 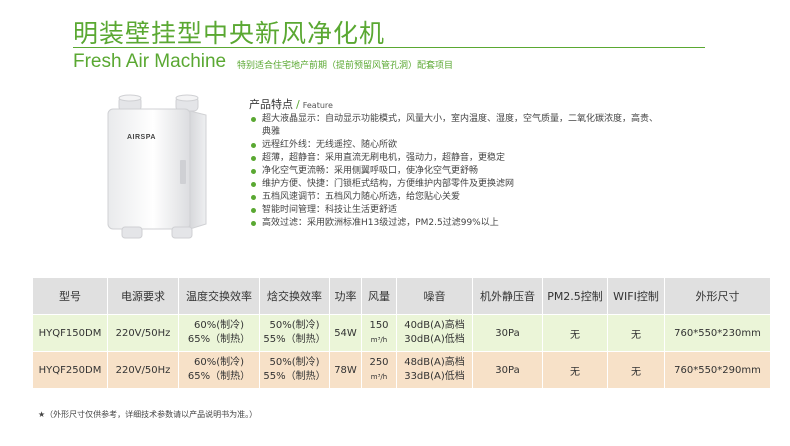 What do you see at coordinates (454, 223) in the screenshot?
I see `feature-item: 高效过滤：采用欧洲标准H13级过滤，PM2.5过滤99%以上` at bounding box center [454, 223].